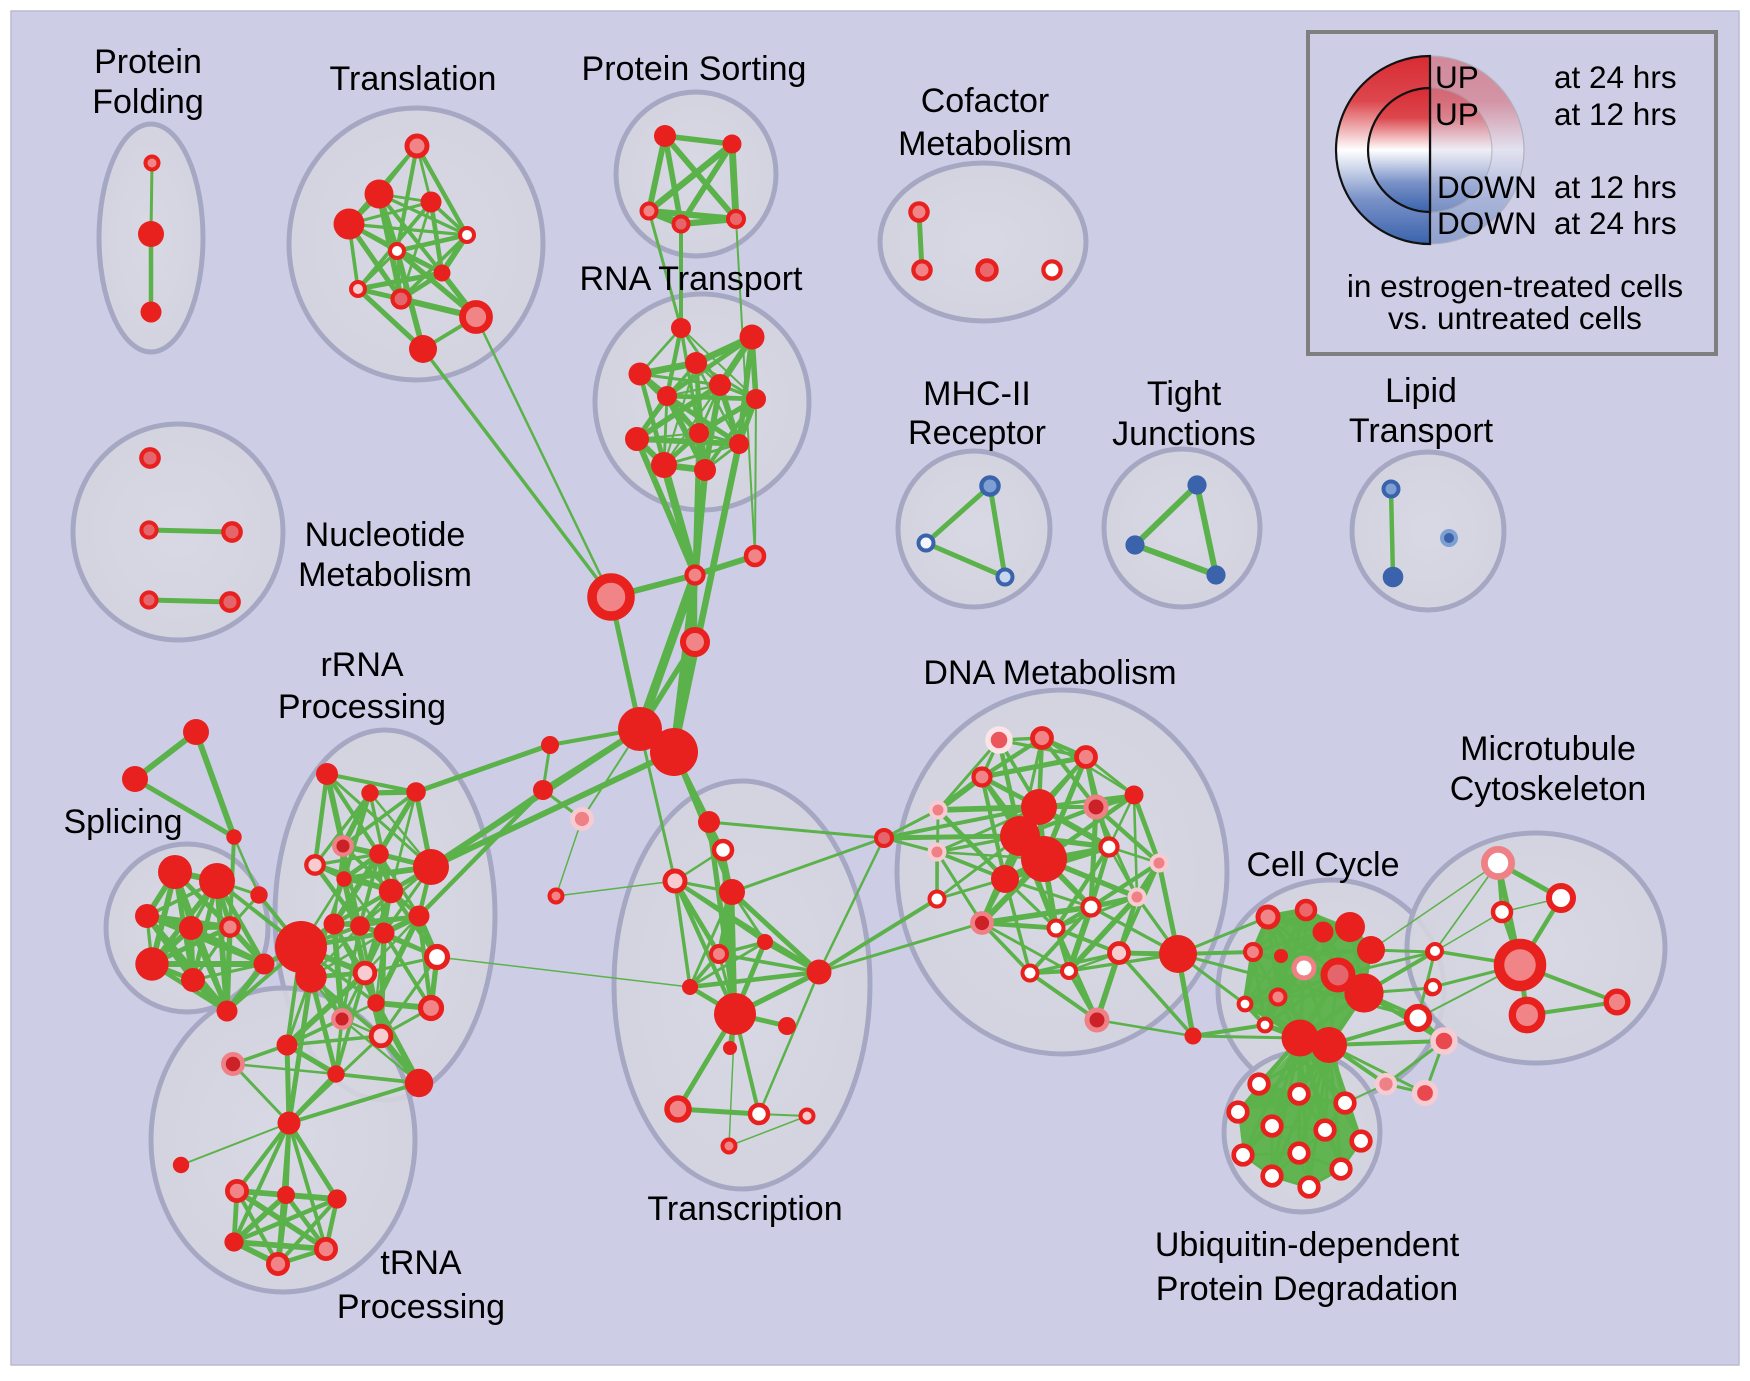  Describe the element at coordinates (1307, 1245) in the screenshot. I see `svg-text: Ubiquitin-dependent` at that location.